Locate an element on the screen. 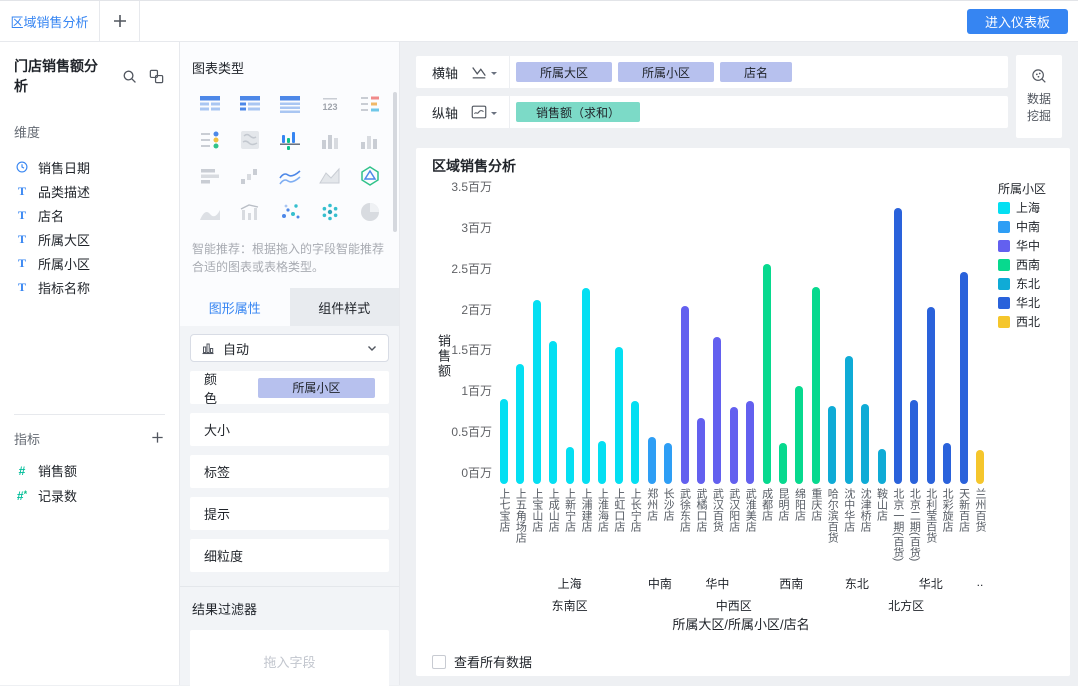 This screenshot has width=1078, height=686. bar-沈中华店 is located at coordinates (848, 419).